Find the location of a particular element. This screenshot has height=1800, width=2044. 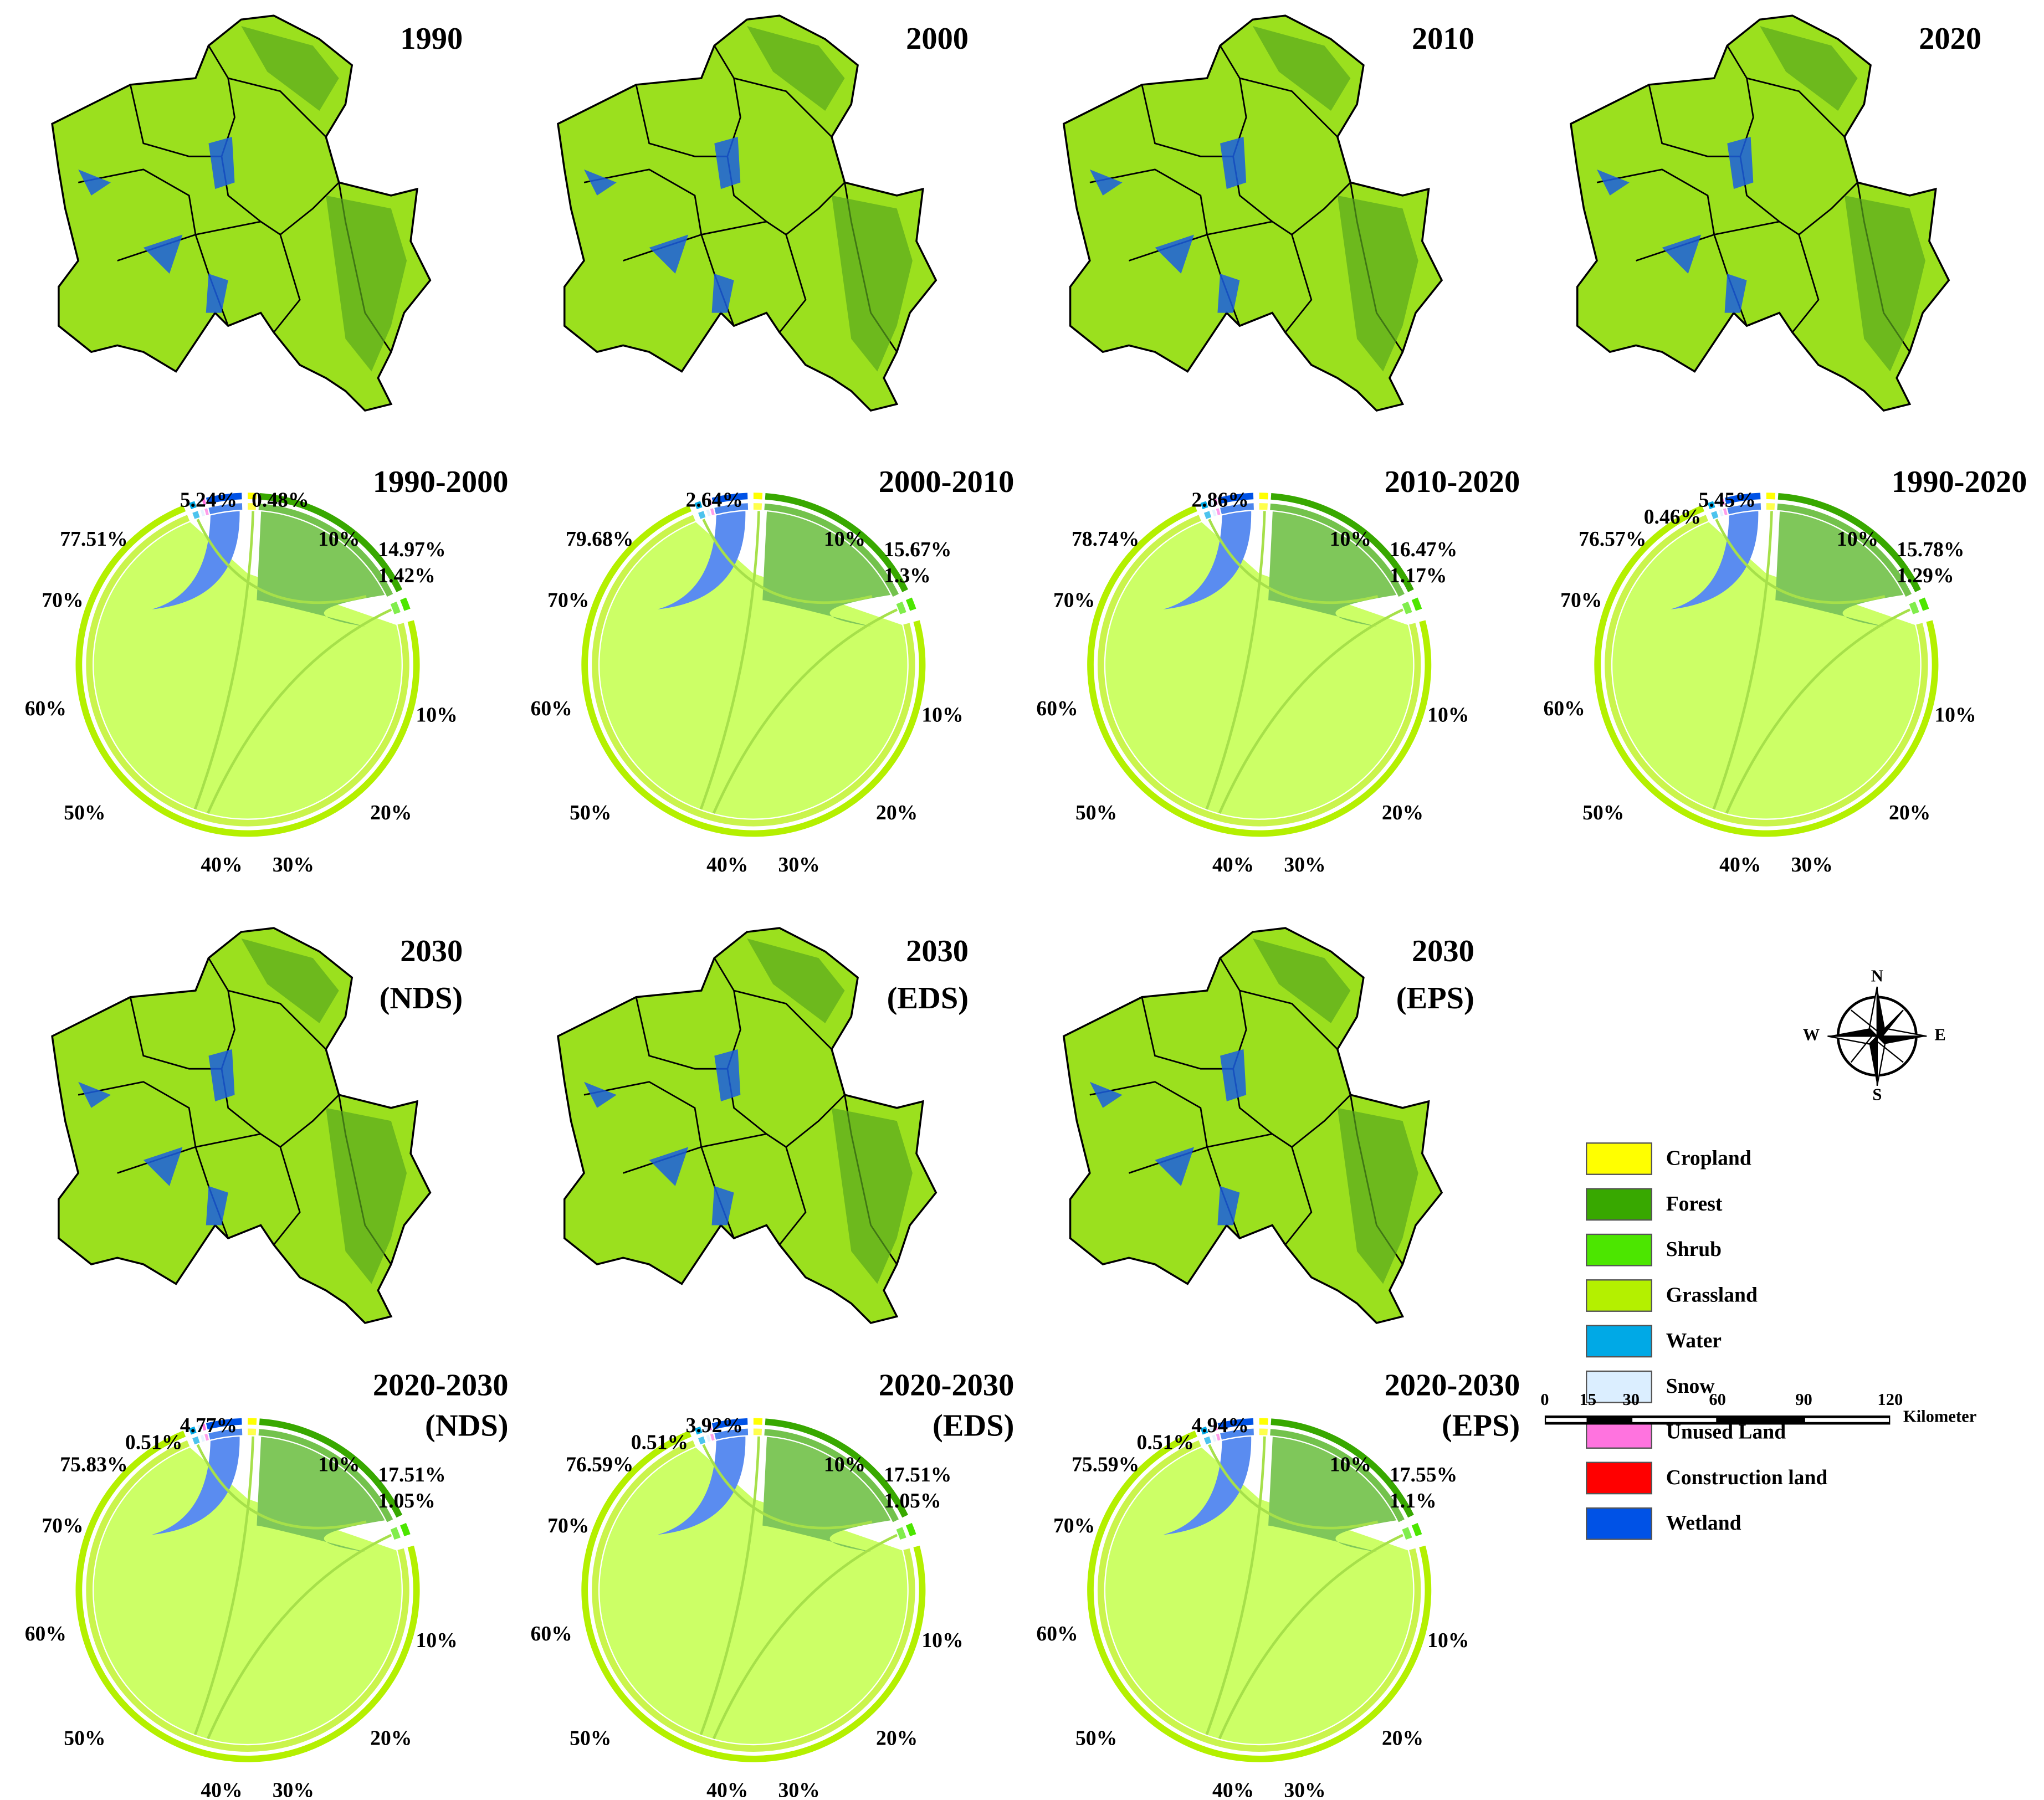

scale-tick: 30 is located at coordinates (1631, 1399).